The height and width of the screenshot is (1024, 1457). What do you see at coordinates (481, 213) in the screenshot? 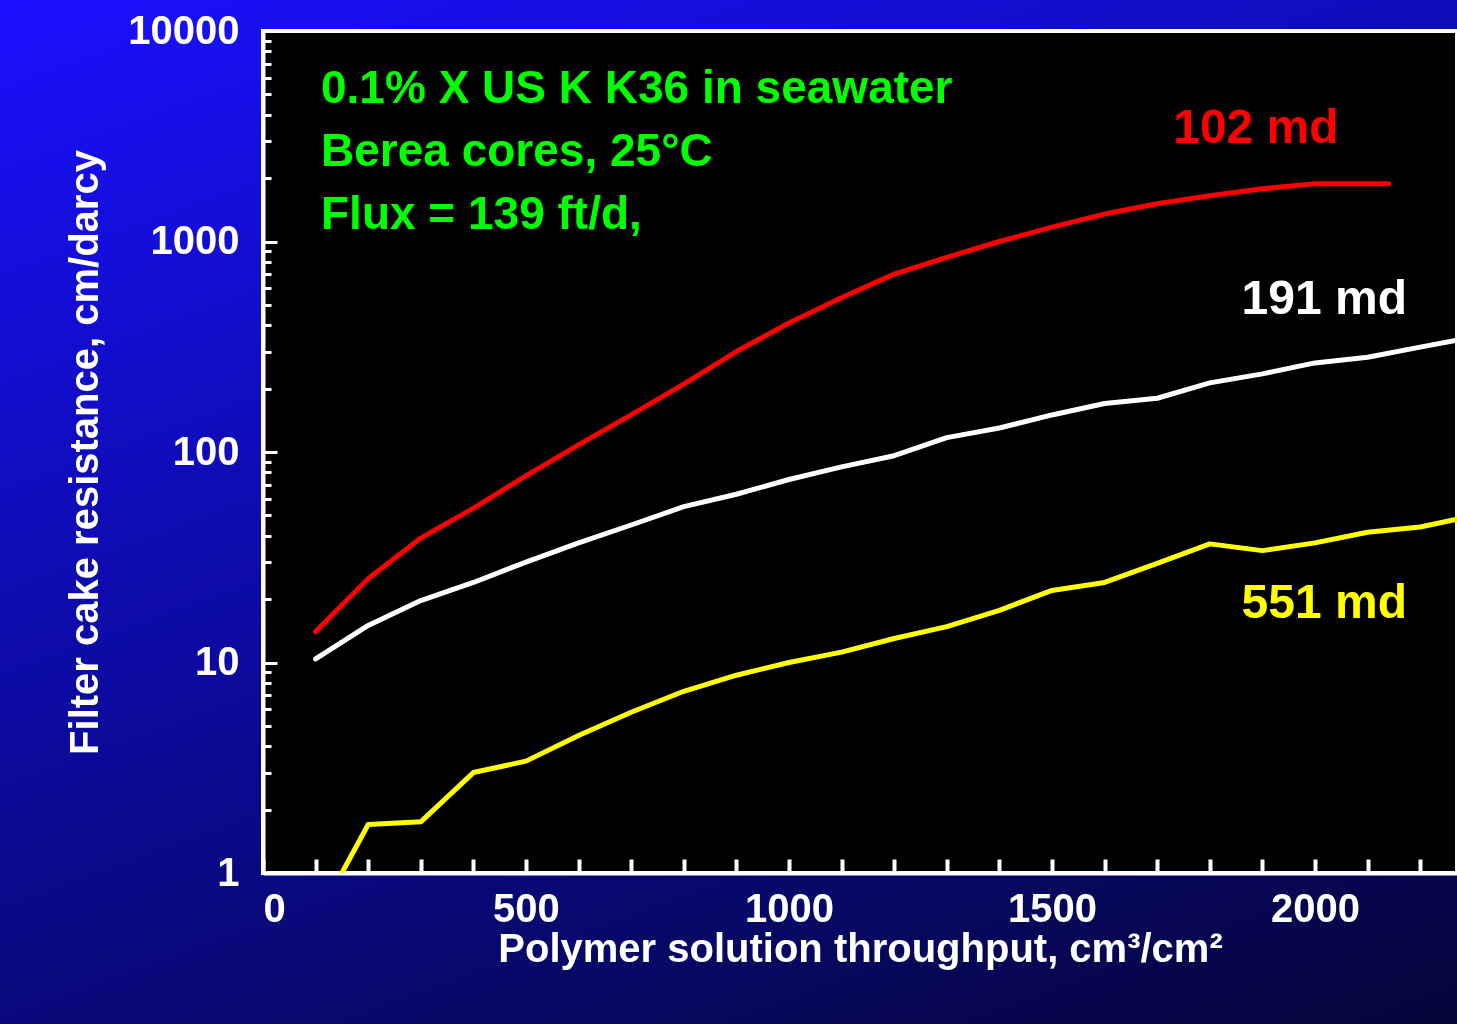
I see `annotation: Flux = 139 ft/d,` at bounding box center [481, 213].